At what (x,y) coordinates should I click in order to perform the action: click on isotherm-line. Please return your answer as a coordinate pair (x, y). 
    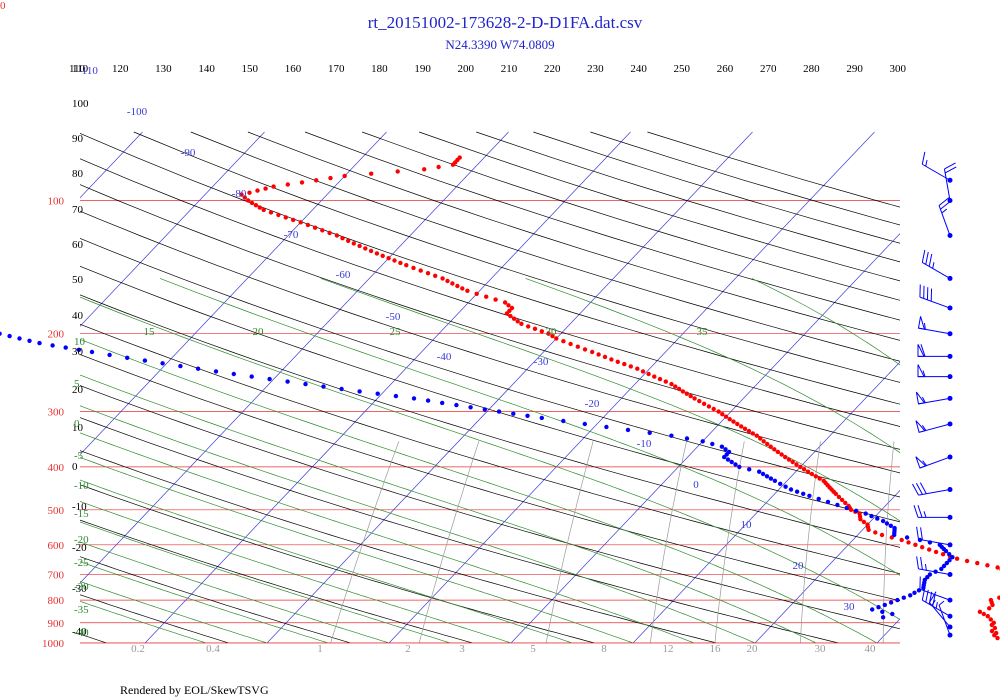
    Looking at the image, I should click on (233, 293).